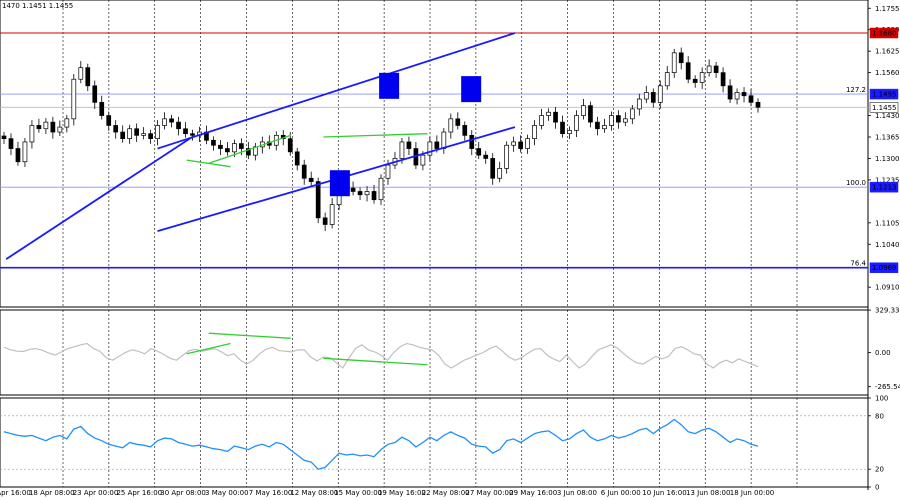  I want to click on x-tick-label: 30 Apr 08:00, so click(183, 493).